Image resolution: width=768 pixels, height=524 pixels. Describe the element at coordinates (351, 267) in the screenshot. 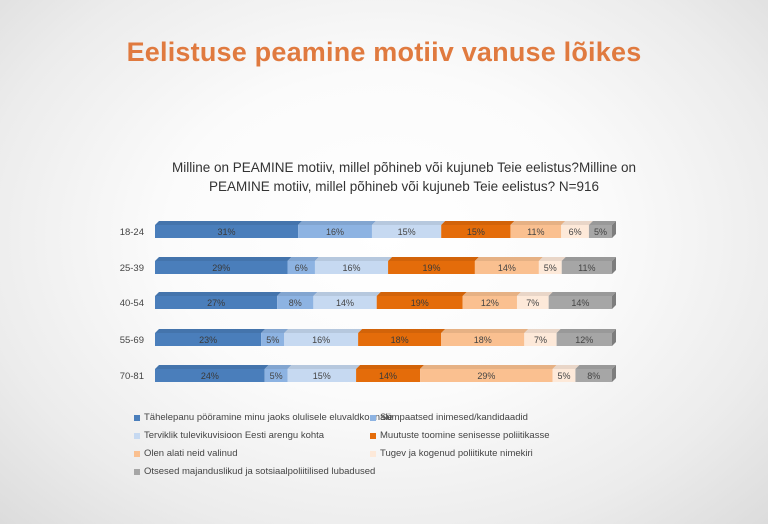

I see `bar-25-39-s2` at that location.